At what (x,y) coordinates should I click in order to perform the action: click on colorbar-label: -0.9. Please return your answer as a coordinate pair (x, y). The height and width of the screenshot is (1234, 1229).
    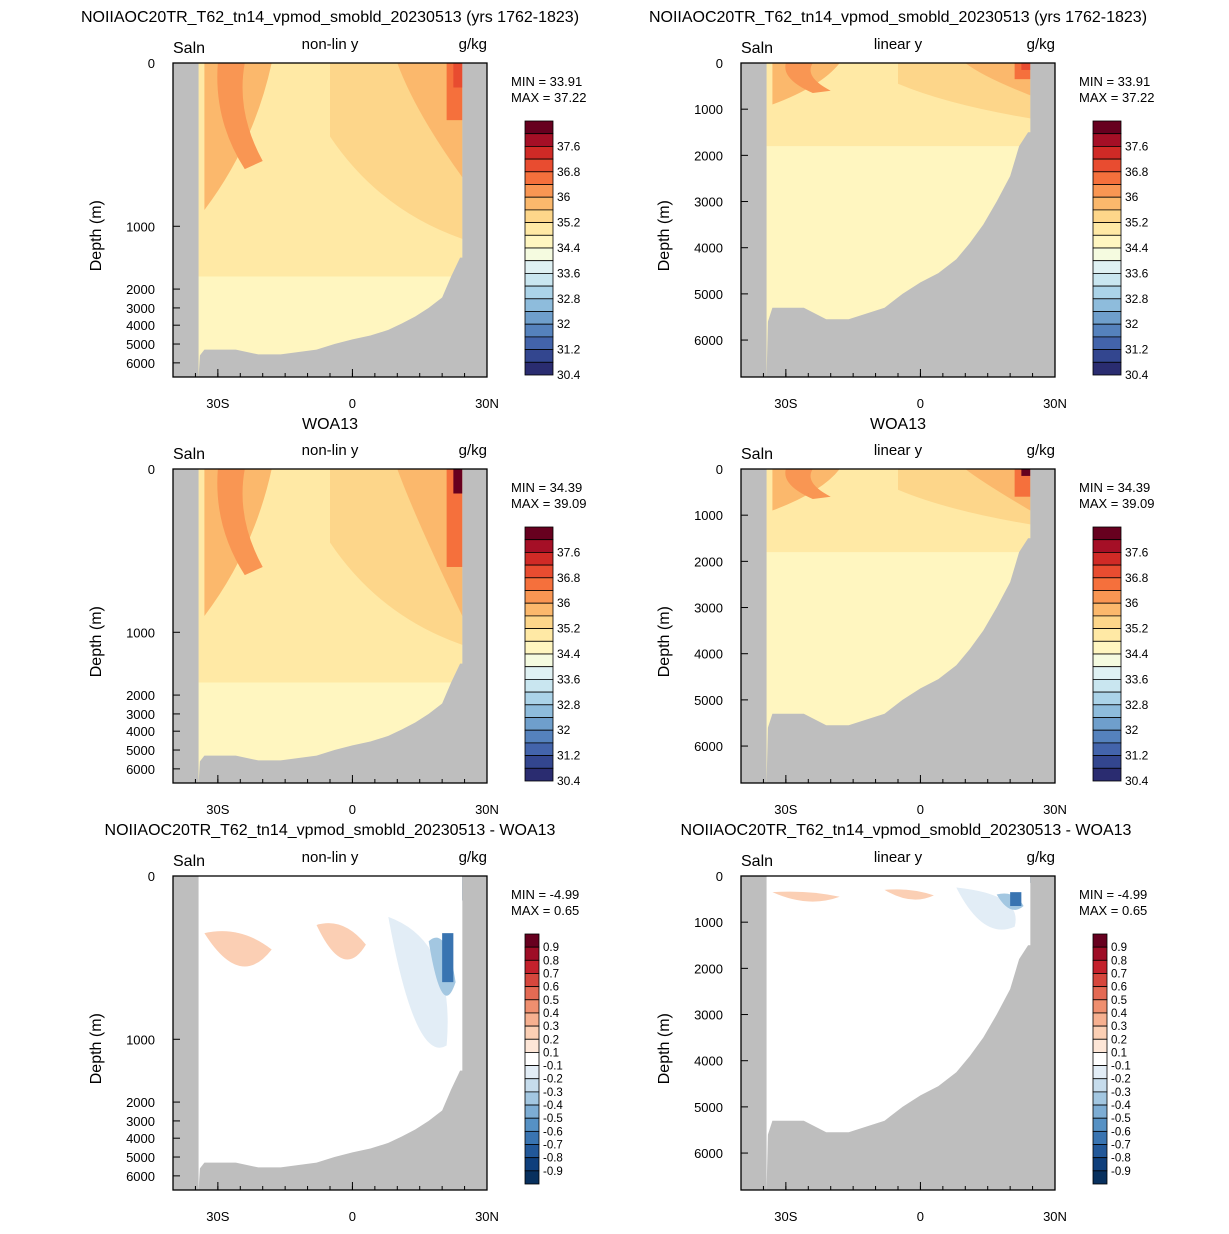
    Looking at the image, I should click on (1121, 1172).